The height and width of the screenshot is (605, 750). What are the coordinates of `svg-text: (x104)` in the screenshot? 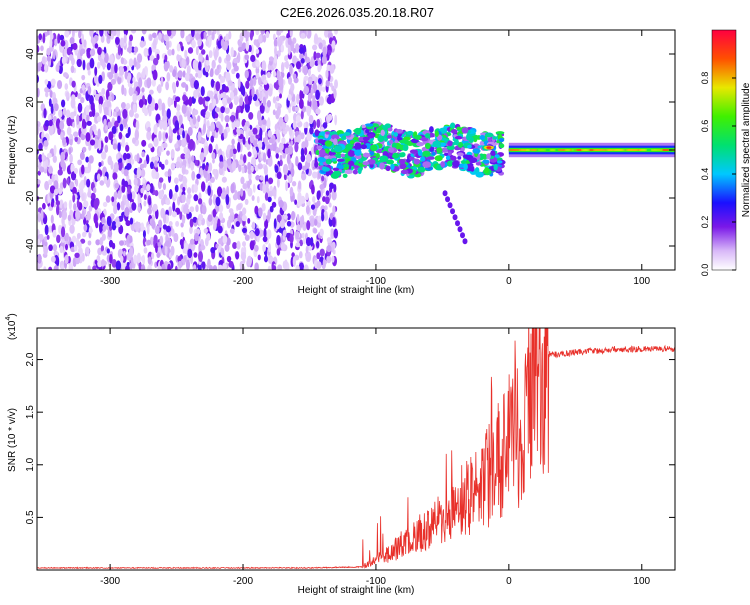 It's located at (11, 326).